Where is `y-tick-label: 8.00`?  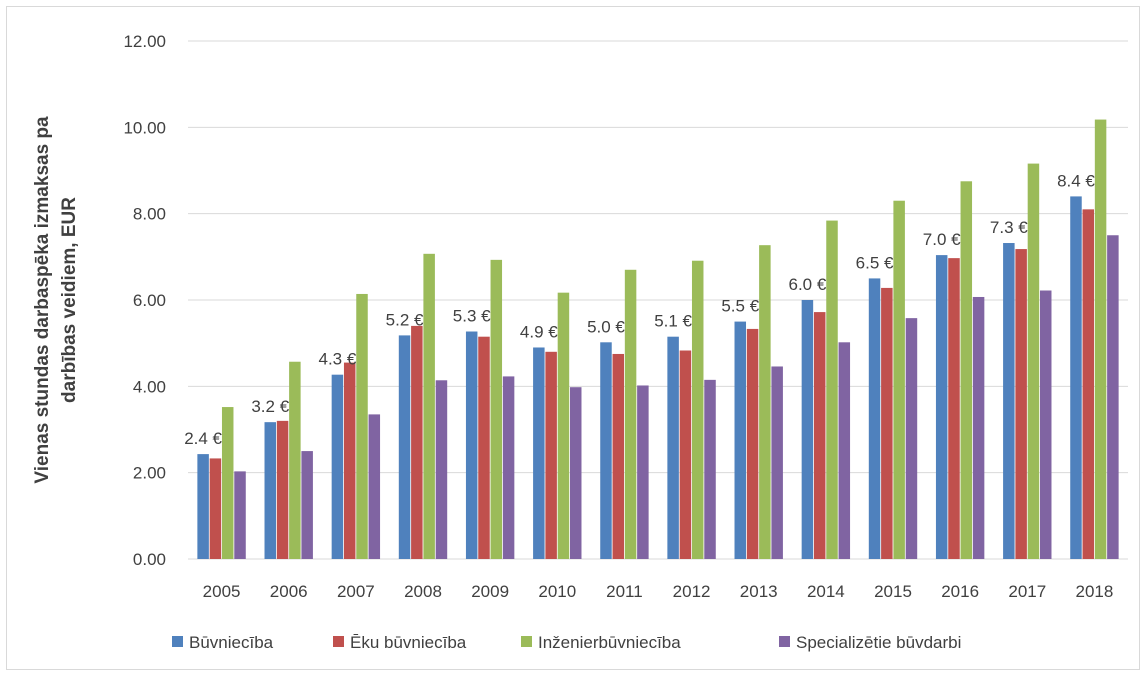
y-tick-label: 8.00 is located at coordinates (149, 214).